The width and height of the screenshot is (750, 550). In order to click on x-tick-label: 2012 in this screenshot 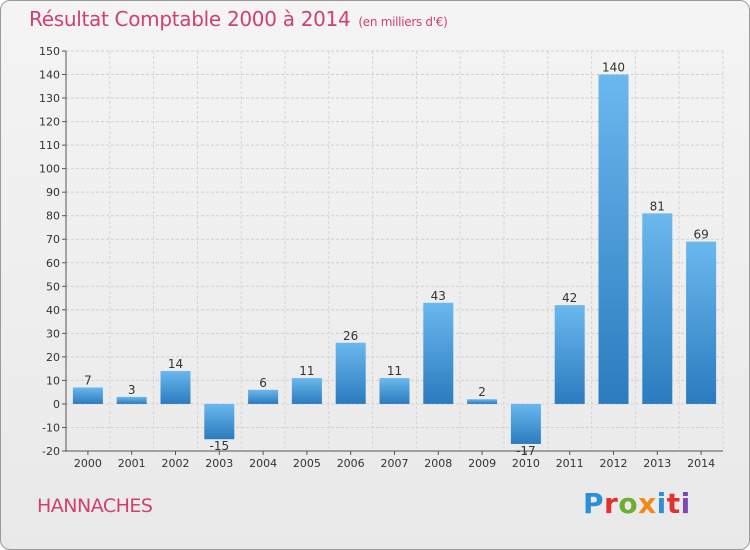, I will do `click(614, 463)`.